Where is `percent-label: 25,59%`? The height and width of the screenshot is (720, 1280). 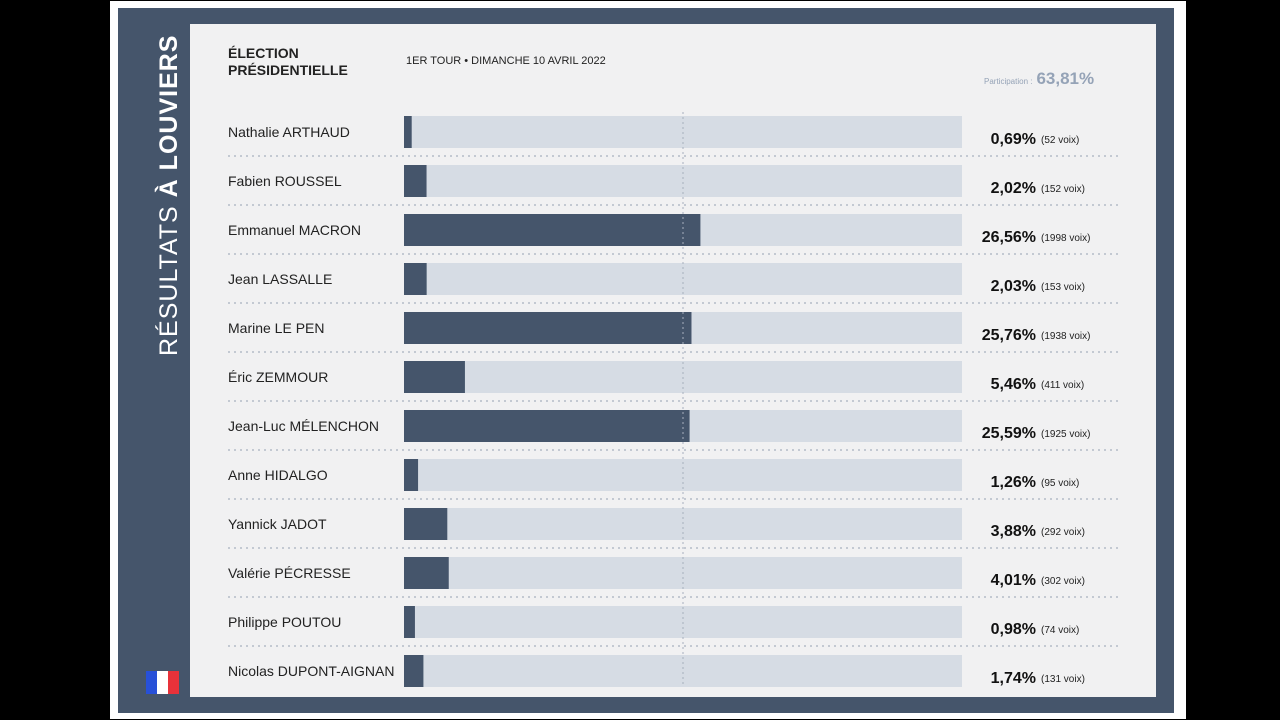 percent-label: 25,59% is located at coordinates (1009, 433).